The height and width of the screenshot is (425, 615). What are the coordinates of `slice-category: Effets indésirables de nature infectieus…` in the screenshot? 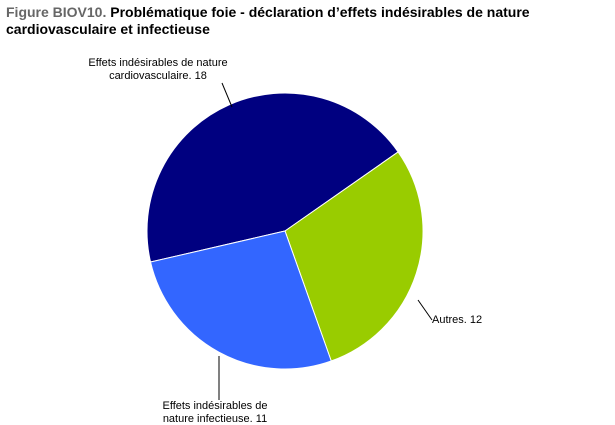 It's located at (215, 412).